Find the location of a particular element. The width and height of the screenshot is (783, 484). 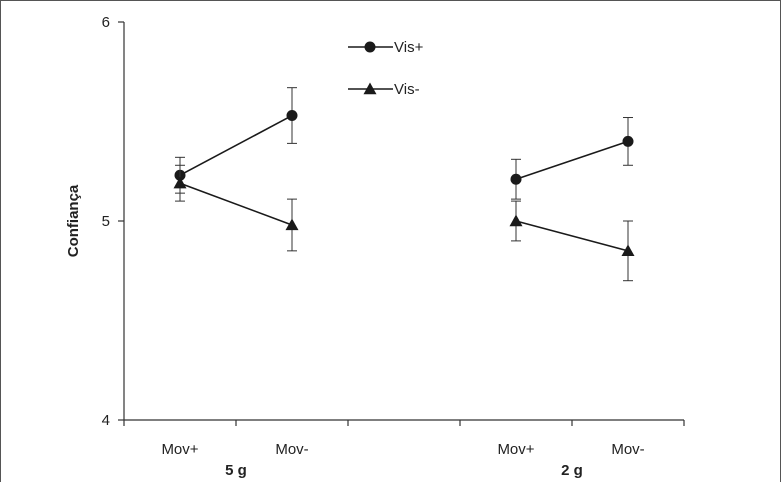

x-group-label: 5 g is located at coordinates (236, 470).